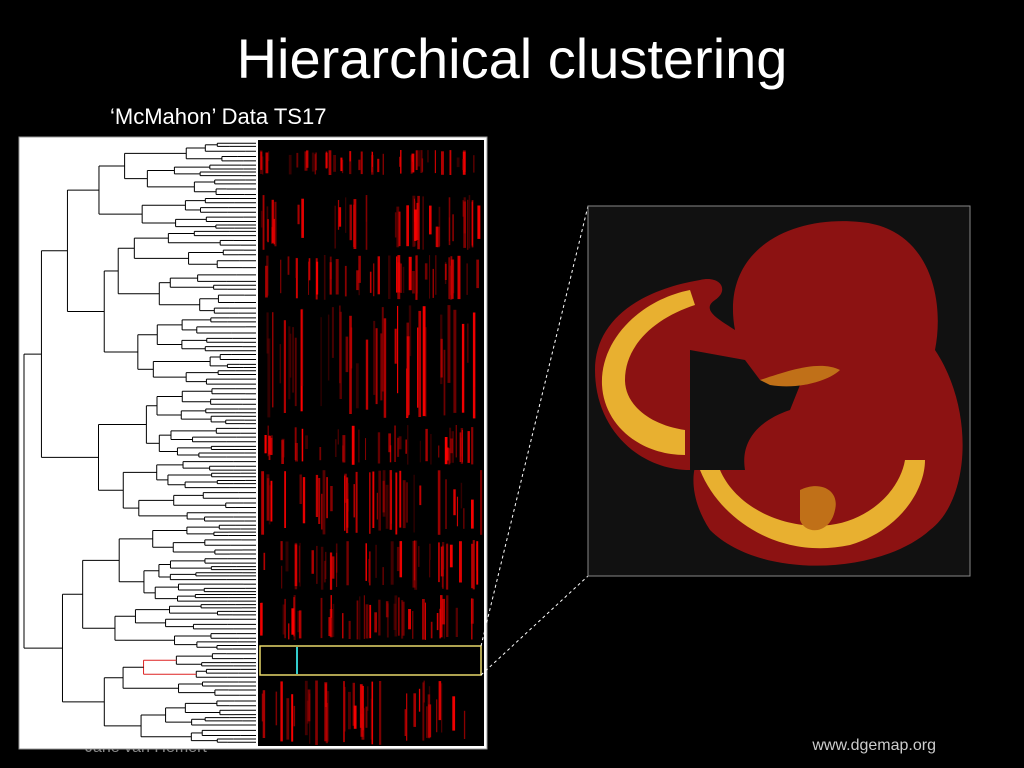 The image size is (1024, 768). What do you see at coordinates (648, 372) in the screenshot?
I see `somites-top` at bounding box center [648, 372].